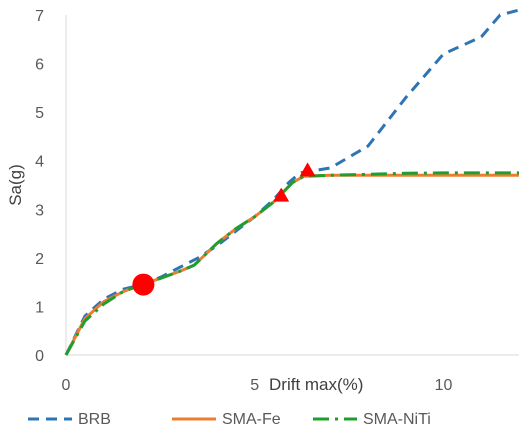 This screenshot has width=520, height=433. What do you see at coordinates (39, 307) in the screenshot?
I see `y-tick-label: 1` at bounding box center [39, 307].